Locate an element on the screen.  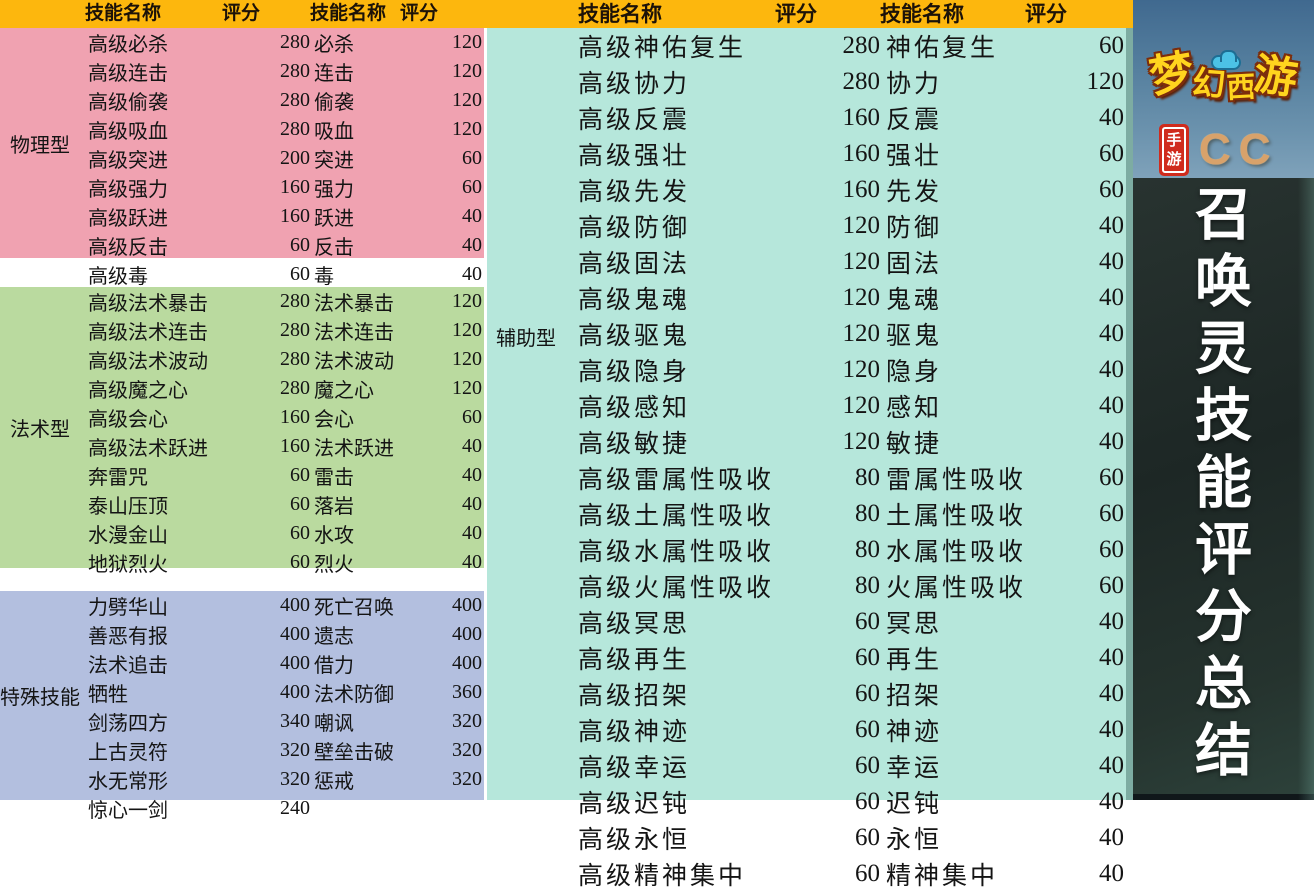
score-cell: 200 is located at coordinates (295, 158).